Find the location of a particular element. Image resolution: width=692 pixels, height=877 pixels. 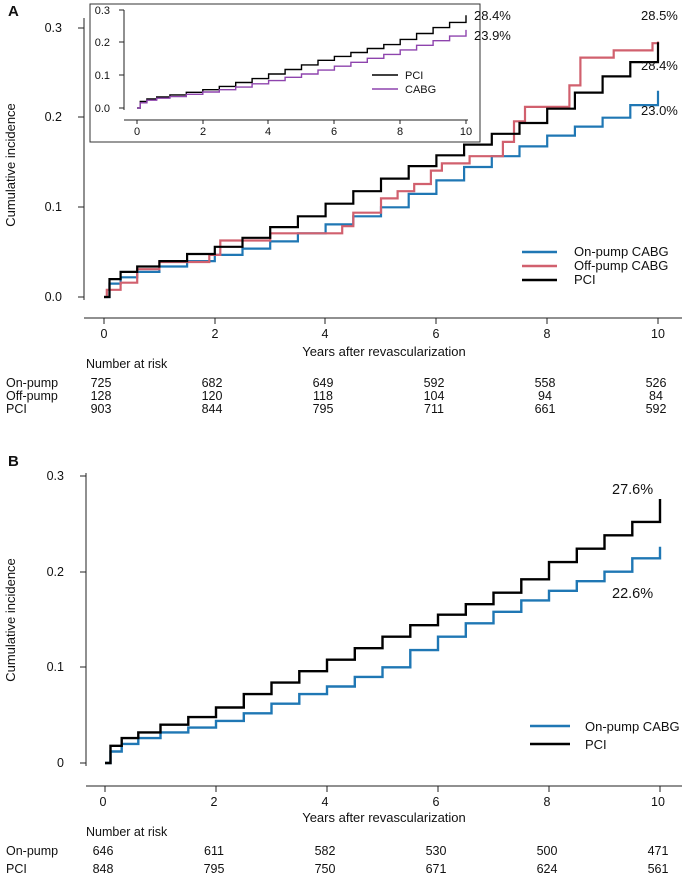

inset-xtick: 6 is located at coordinates (334, 132).